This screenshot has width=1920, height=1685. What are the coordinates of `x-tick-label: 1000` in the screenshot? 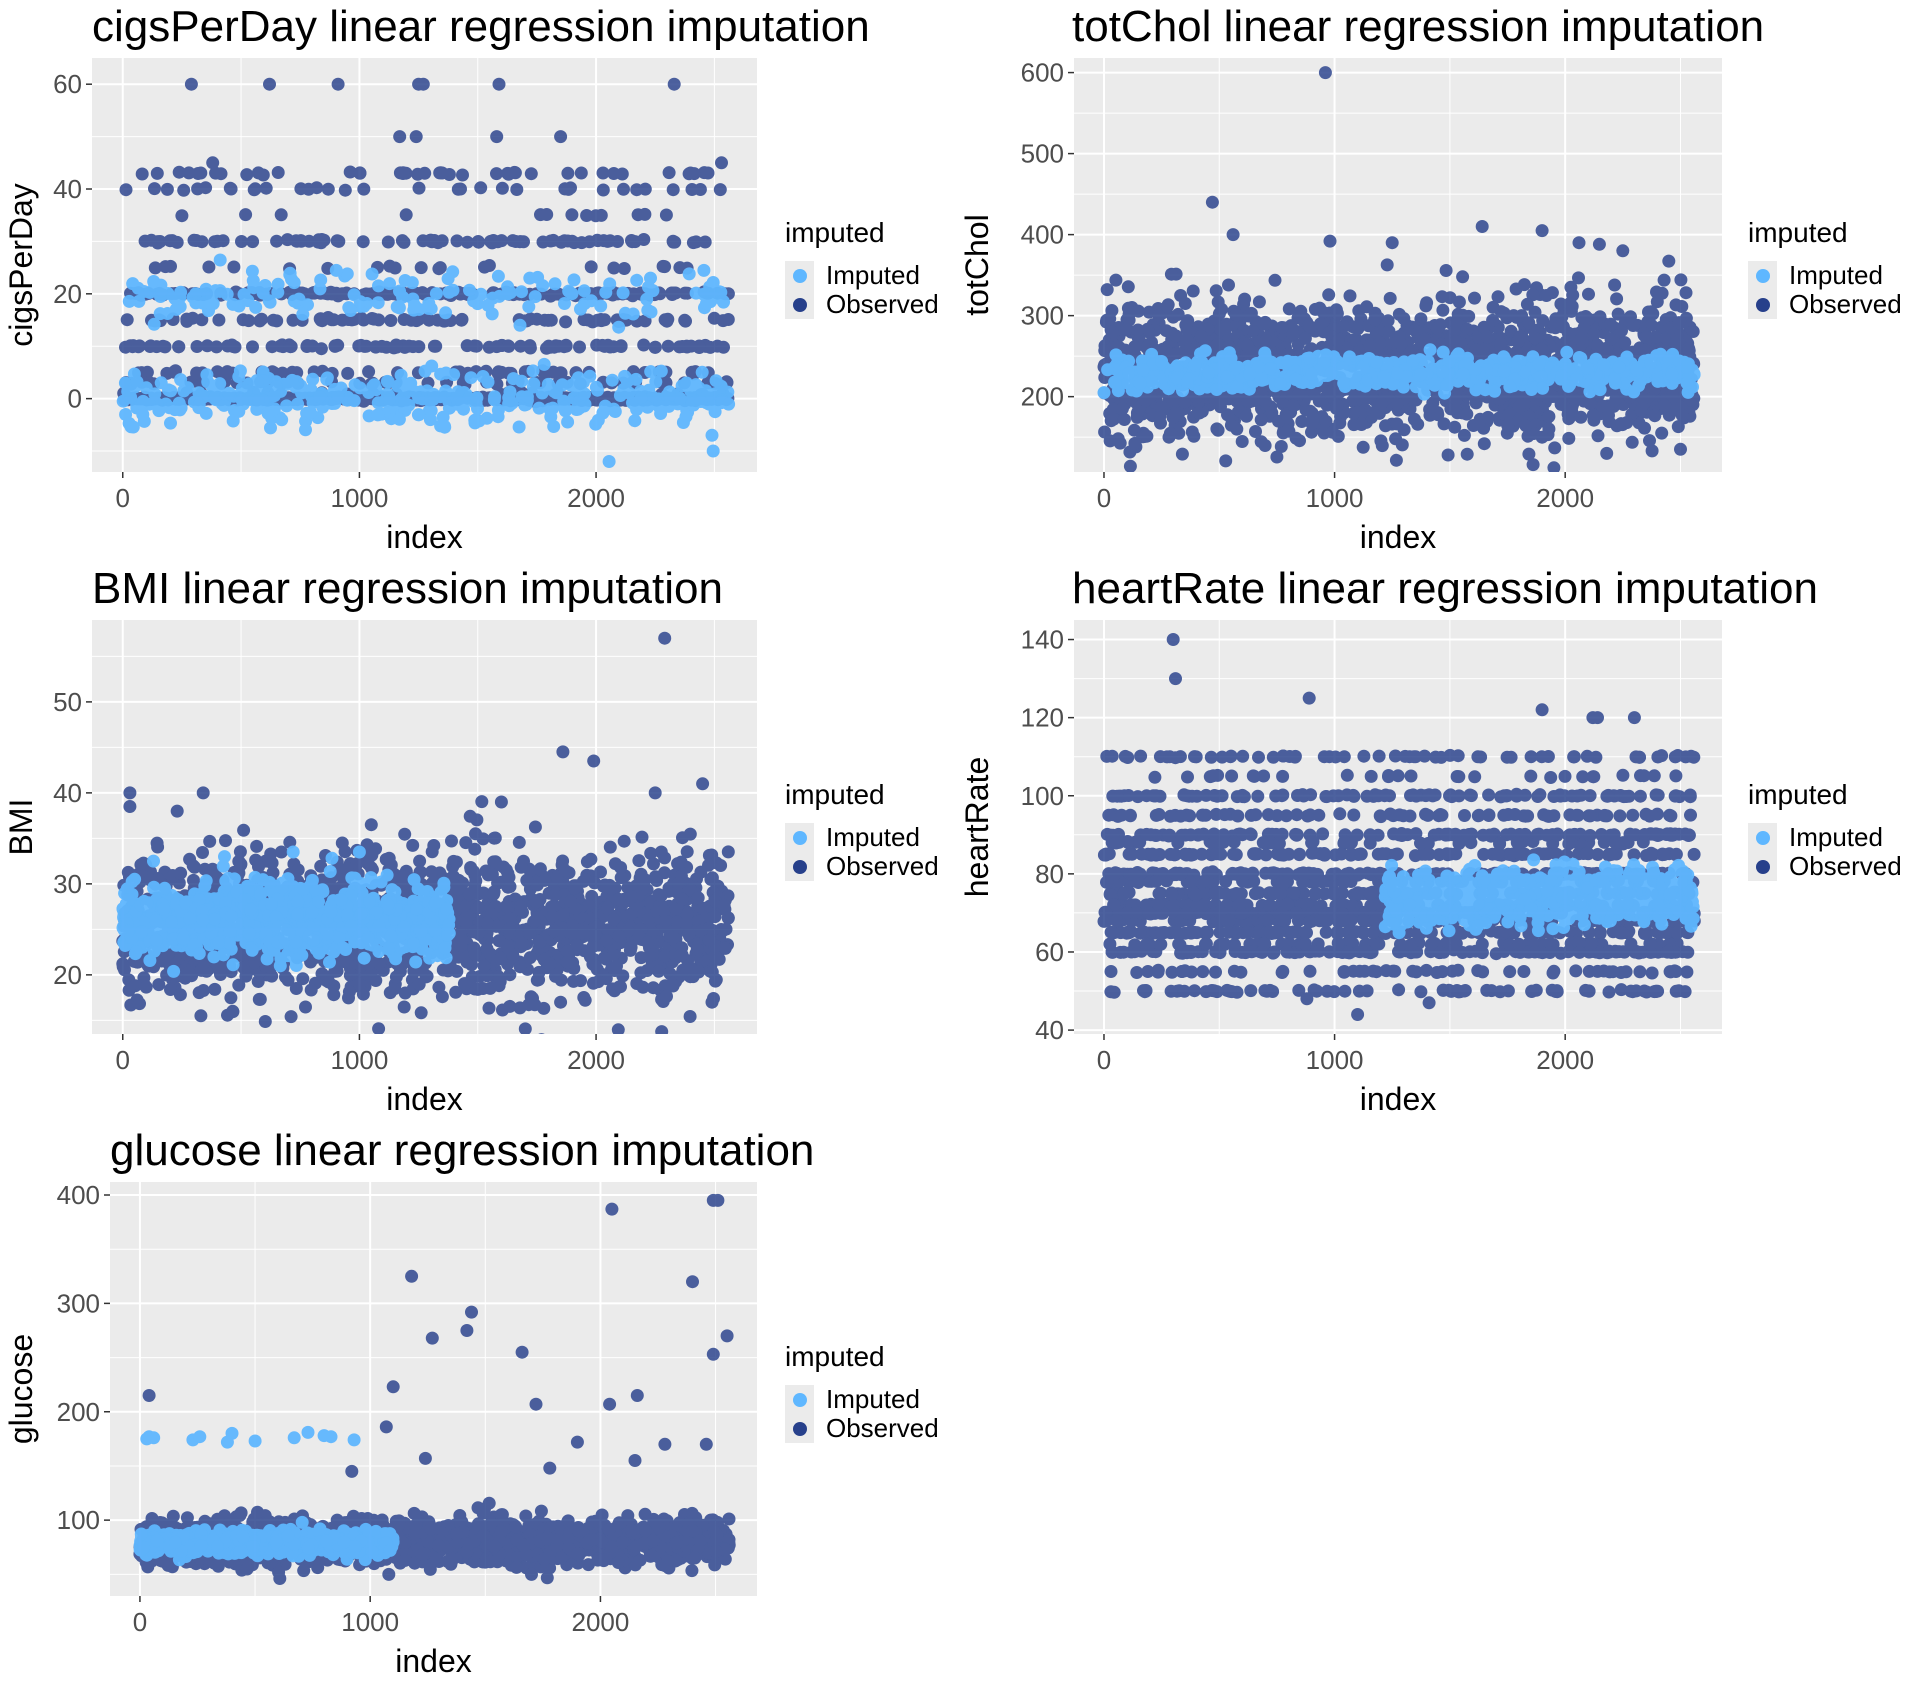 It's located at (1335, 498).